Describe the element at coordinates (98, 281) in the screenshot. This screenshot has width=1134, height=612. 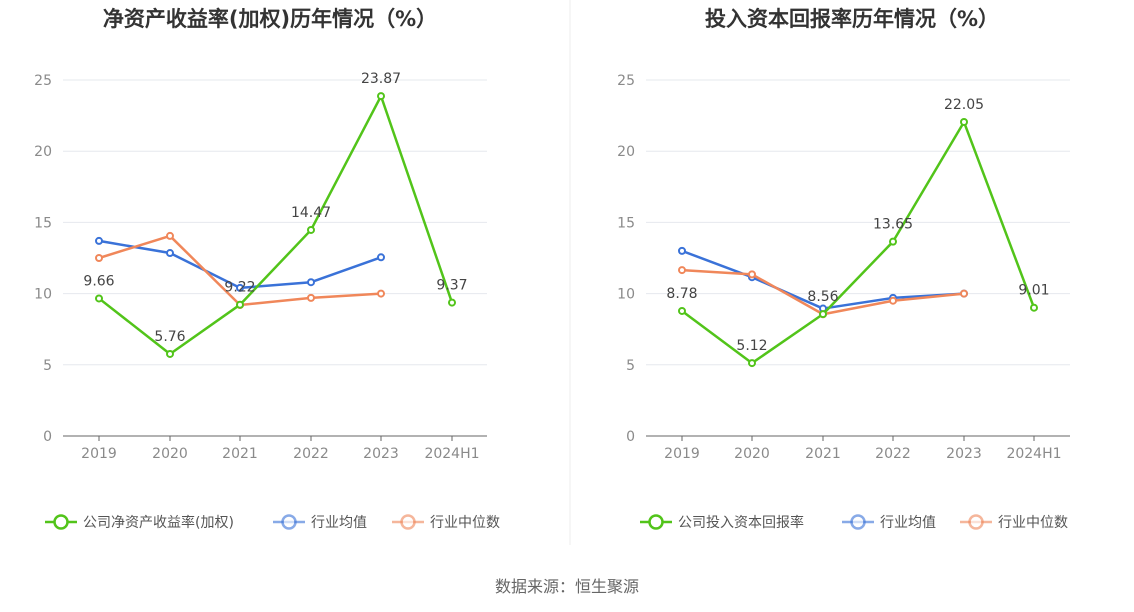
I see `data-label: 9.66` at that location.